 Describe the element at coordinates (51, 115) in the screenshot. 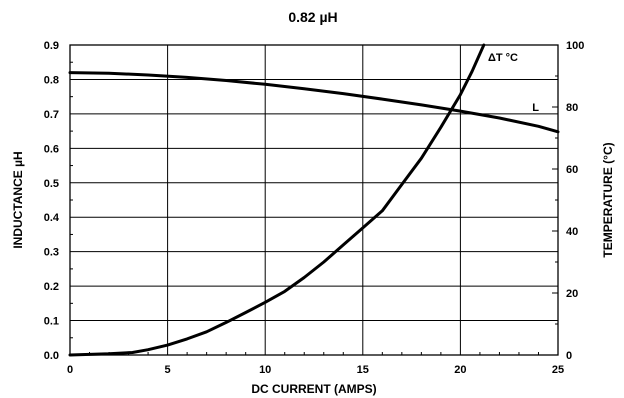

I see `y-left-tick-label: 0.7` at that location.